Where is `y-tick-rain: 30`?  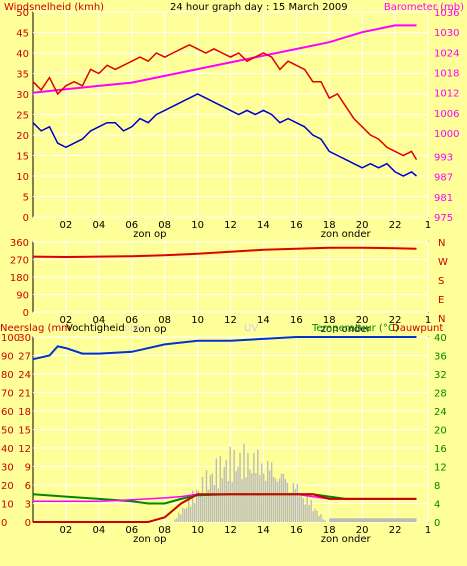
y-tick-rain: 30 is located at coordinates (24, 338).